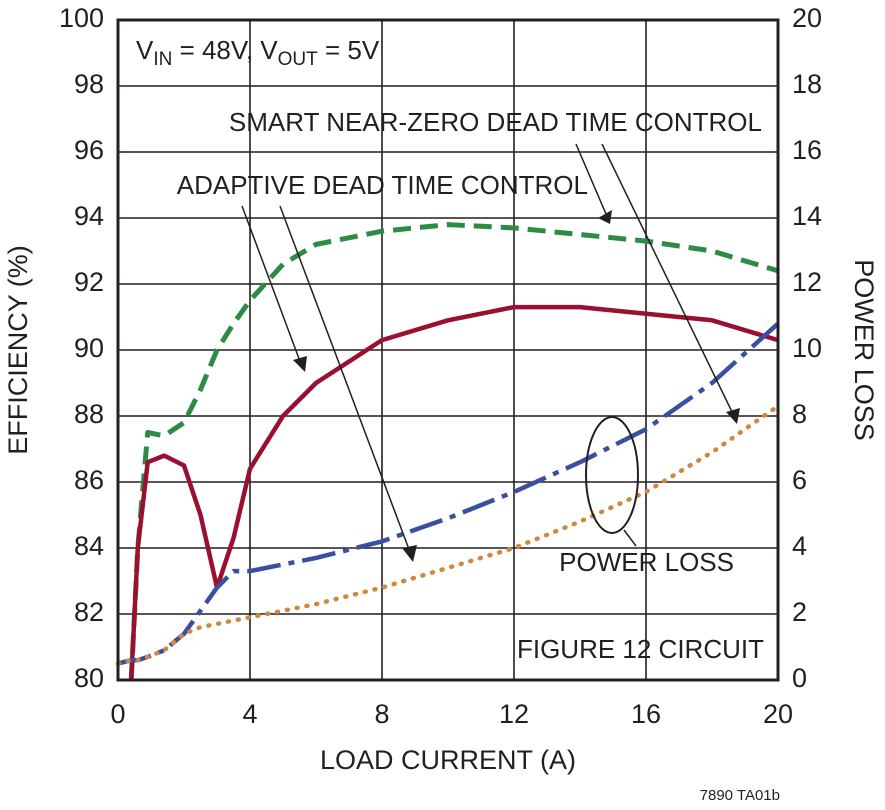  What do you see at coordinates (799, 414) in the screenshot?
I see `y2-tick-label: 8` at bounding box center [799, 414].